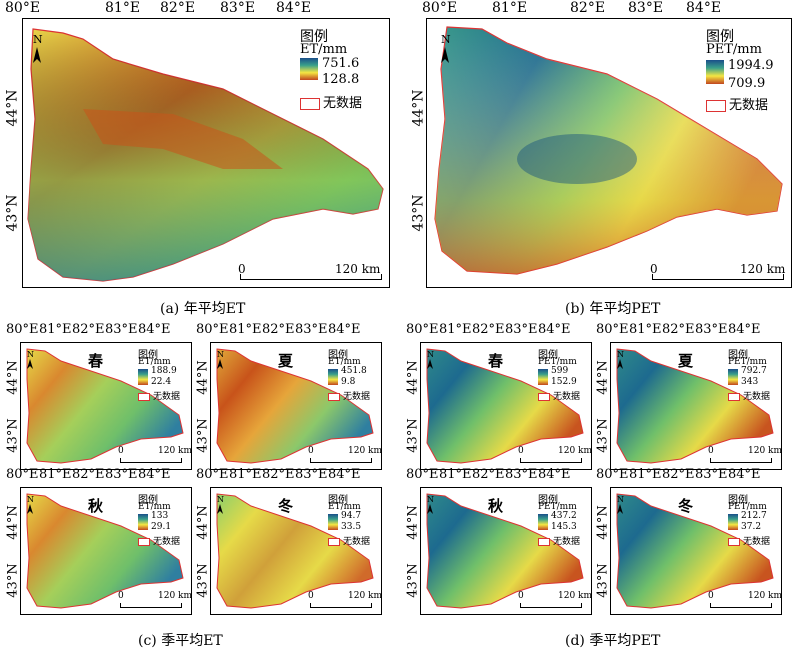 Image resolution: width=800 pixels, height=652 pixels. I want to click on legend-min: 343, so click(750, 382).